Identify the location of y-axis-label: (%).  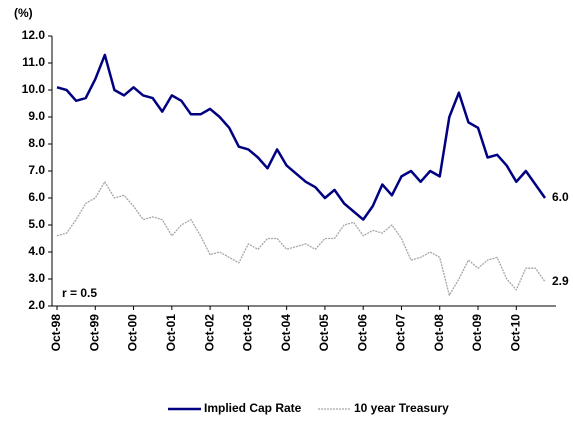
(23, 13).